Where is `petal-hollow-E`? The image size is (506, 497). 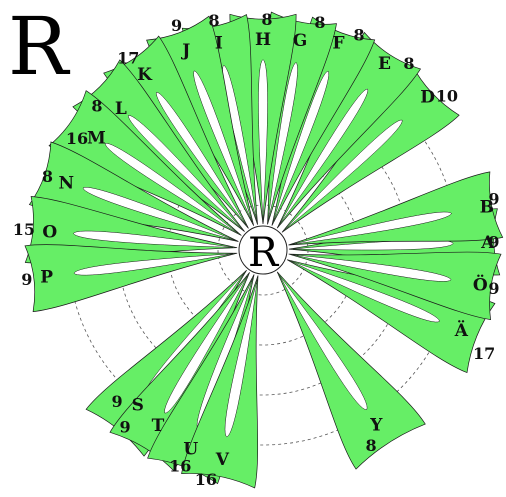
petal-hollow-E is located at coordinates (324, 156).